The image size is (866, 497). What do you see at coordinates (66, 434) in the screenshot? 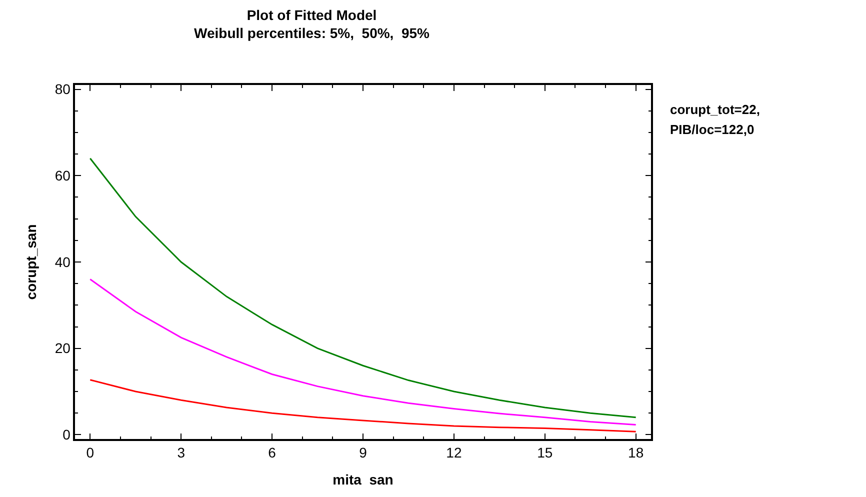
I see `y-tick-label: 0` at bounding box center [66, 434].